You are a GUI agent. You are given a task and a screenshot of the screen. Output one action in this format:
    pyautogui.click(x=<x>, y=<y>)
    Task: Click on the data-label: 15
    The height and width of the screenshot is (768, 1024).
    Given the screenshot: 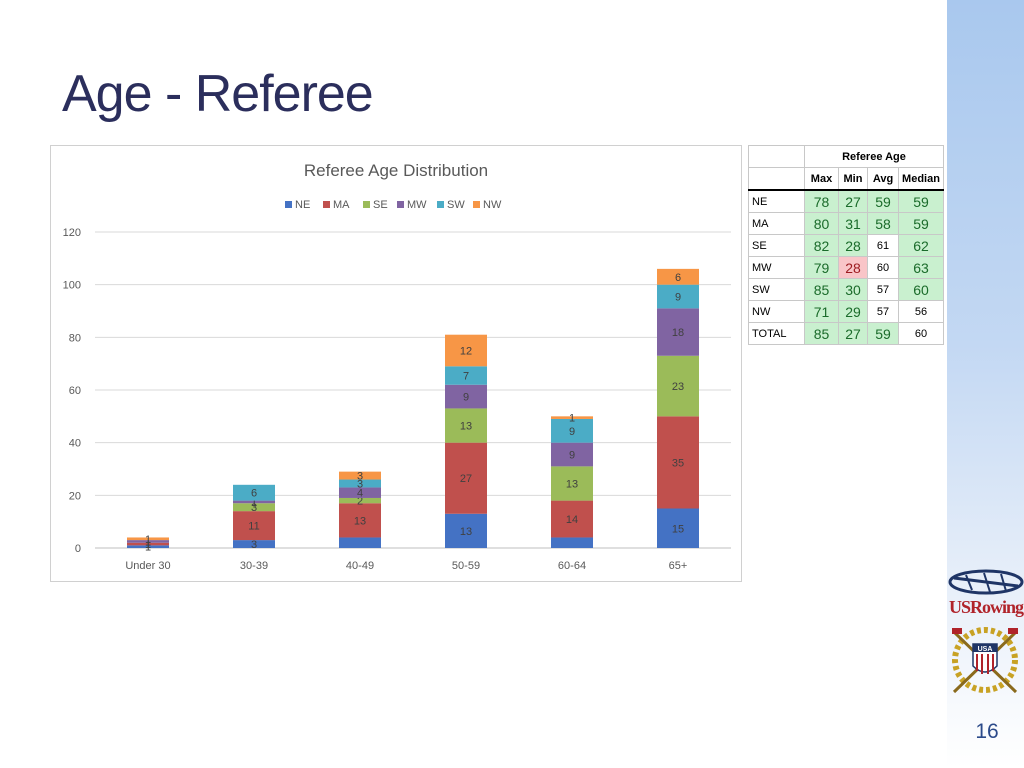 What is the action you would take?
    pyautogui.click(x=678, y=529)
    